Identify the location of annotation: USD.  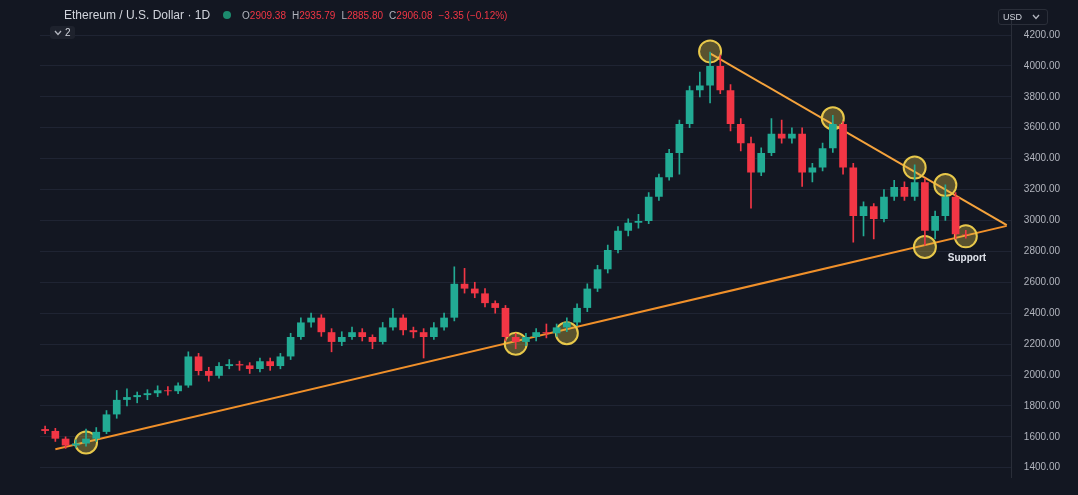
(1013, 17).